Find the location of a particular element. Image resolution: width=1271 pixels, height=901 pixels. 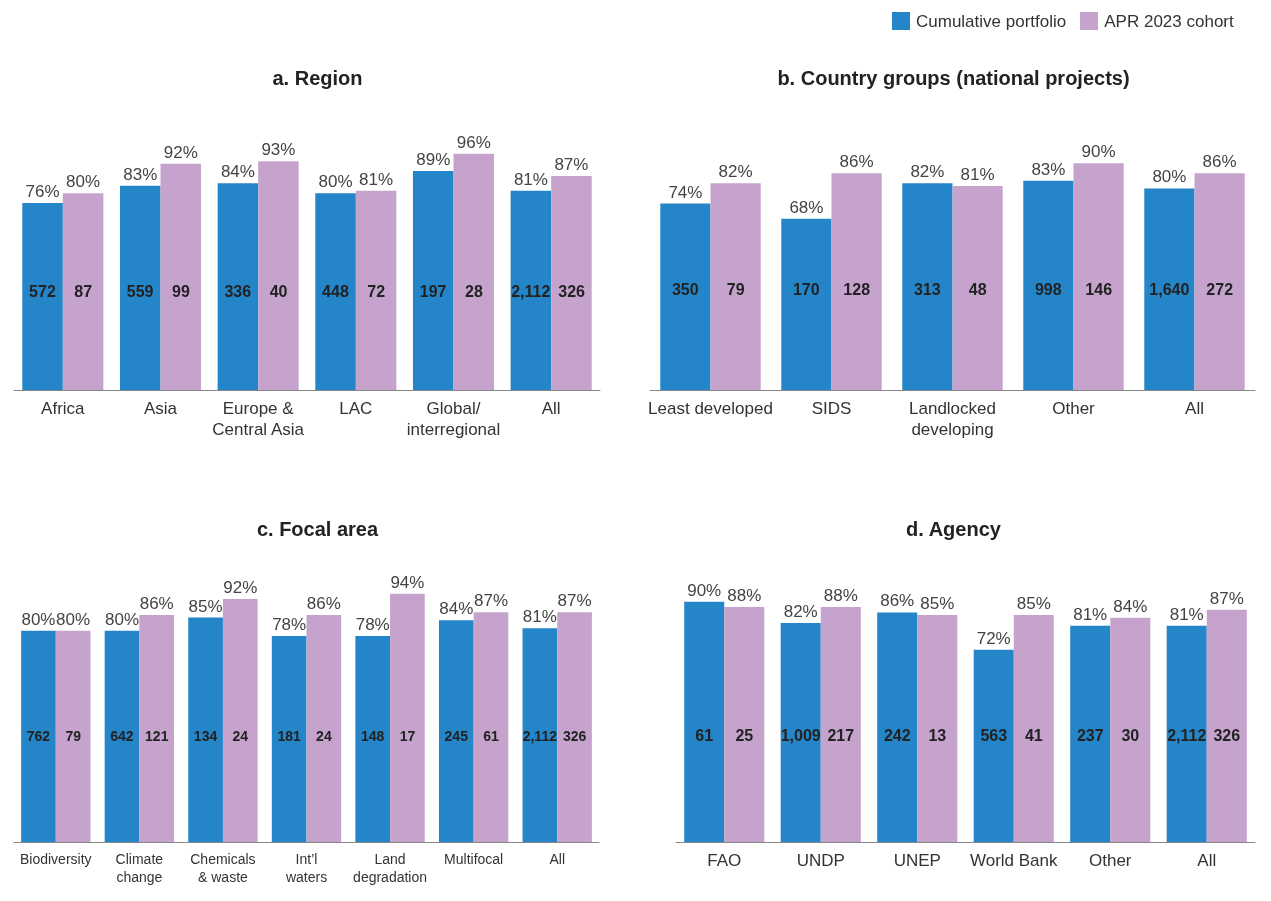

x-tick-label: Multifocal is located at coordinates (474, 859).